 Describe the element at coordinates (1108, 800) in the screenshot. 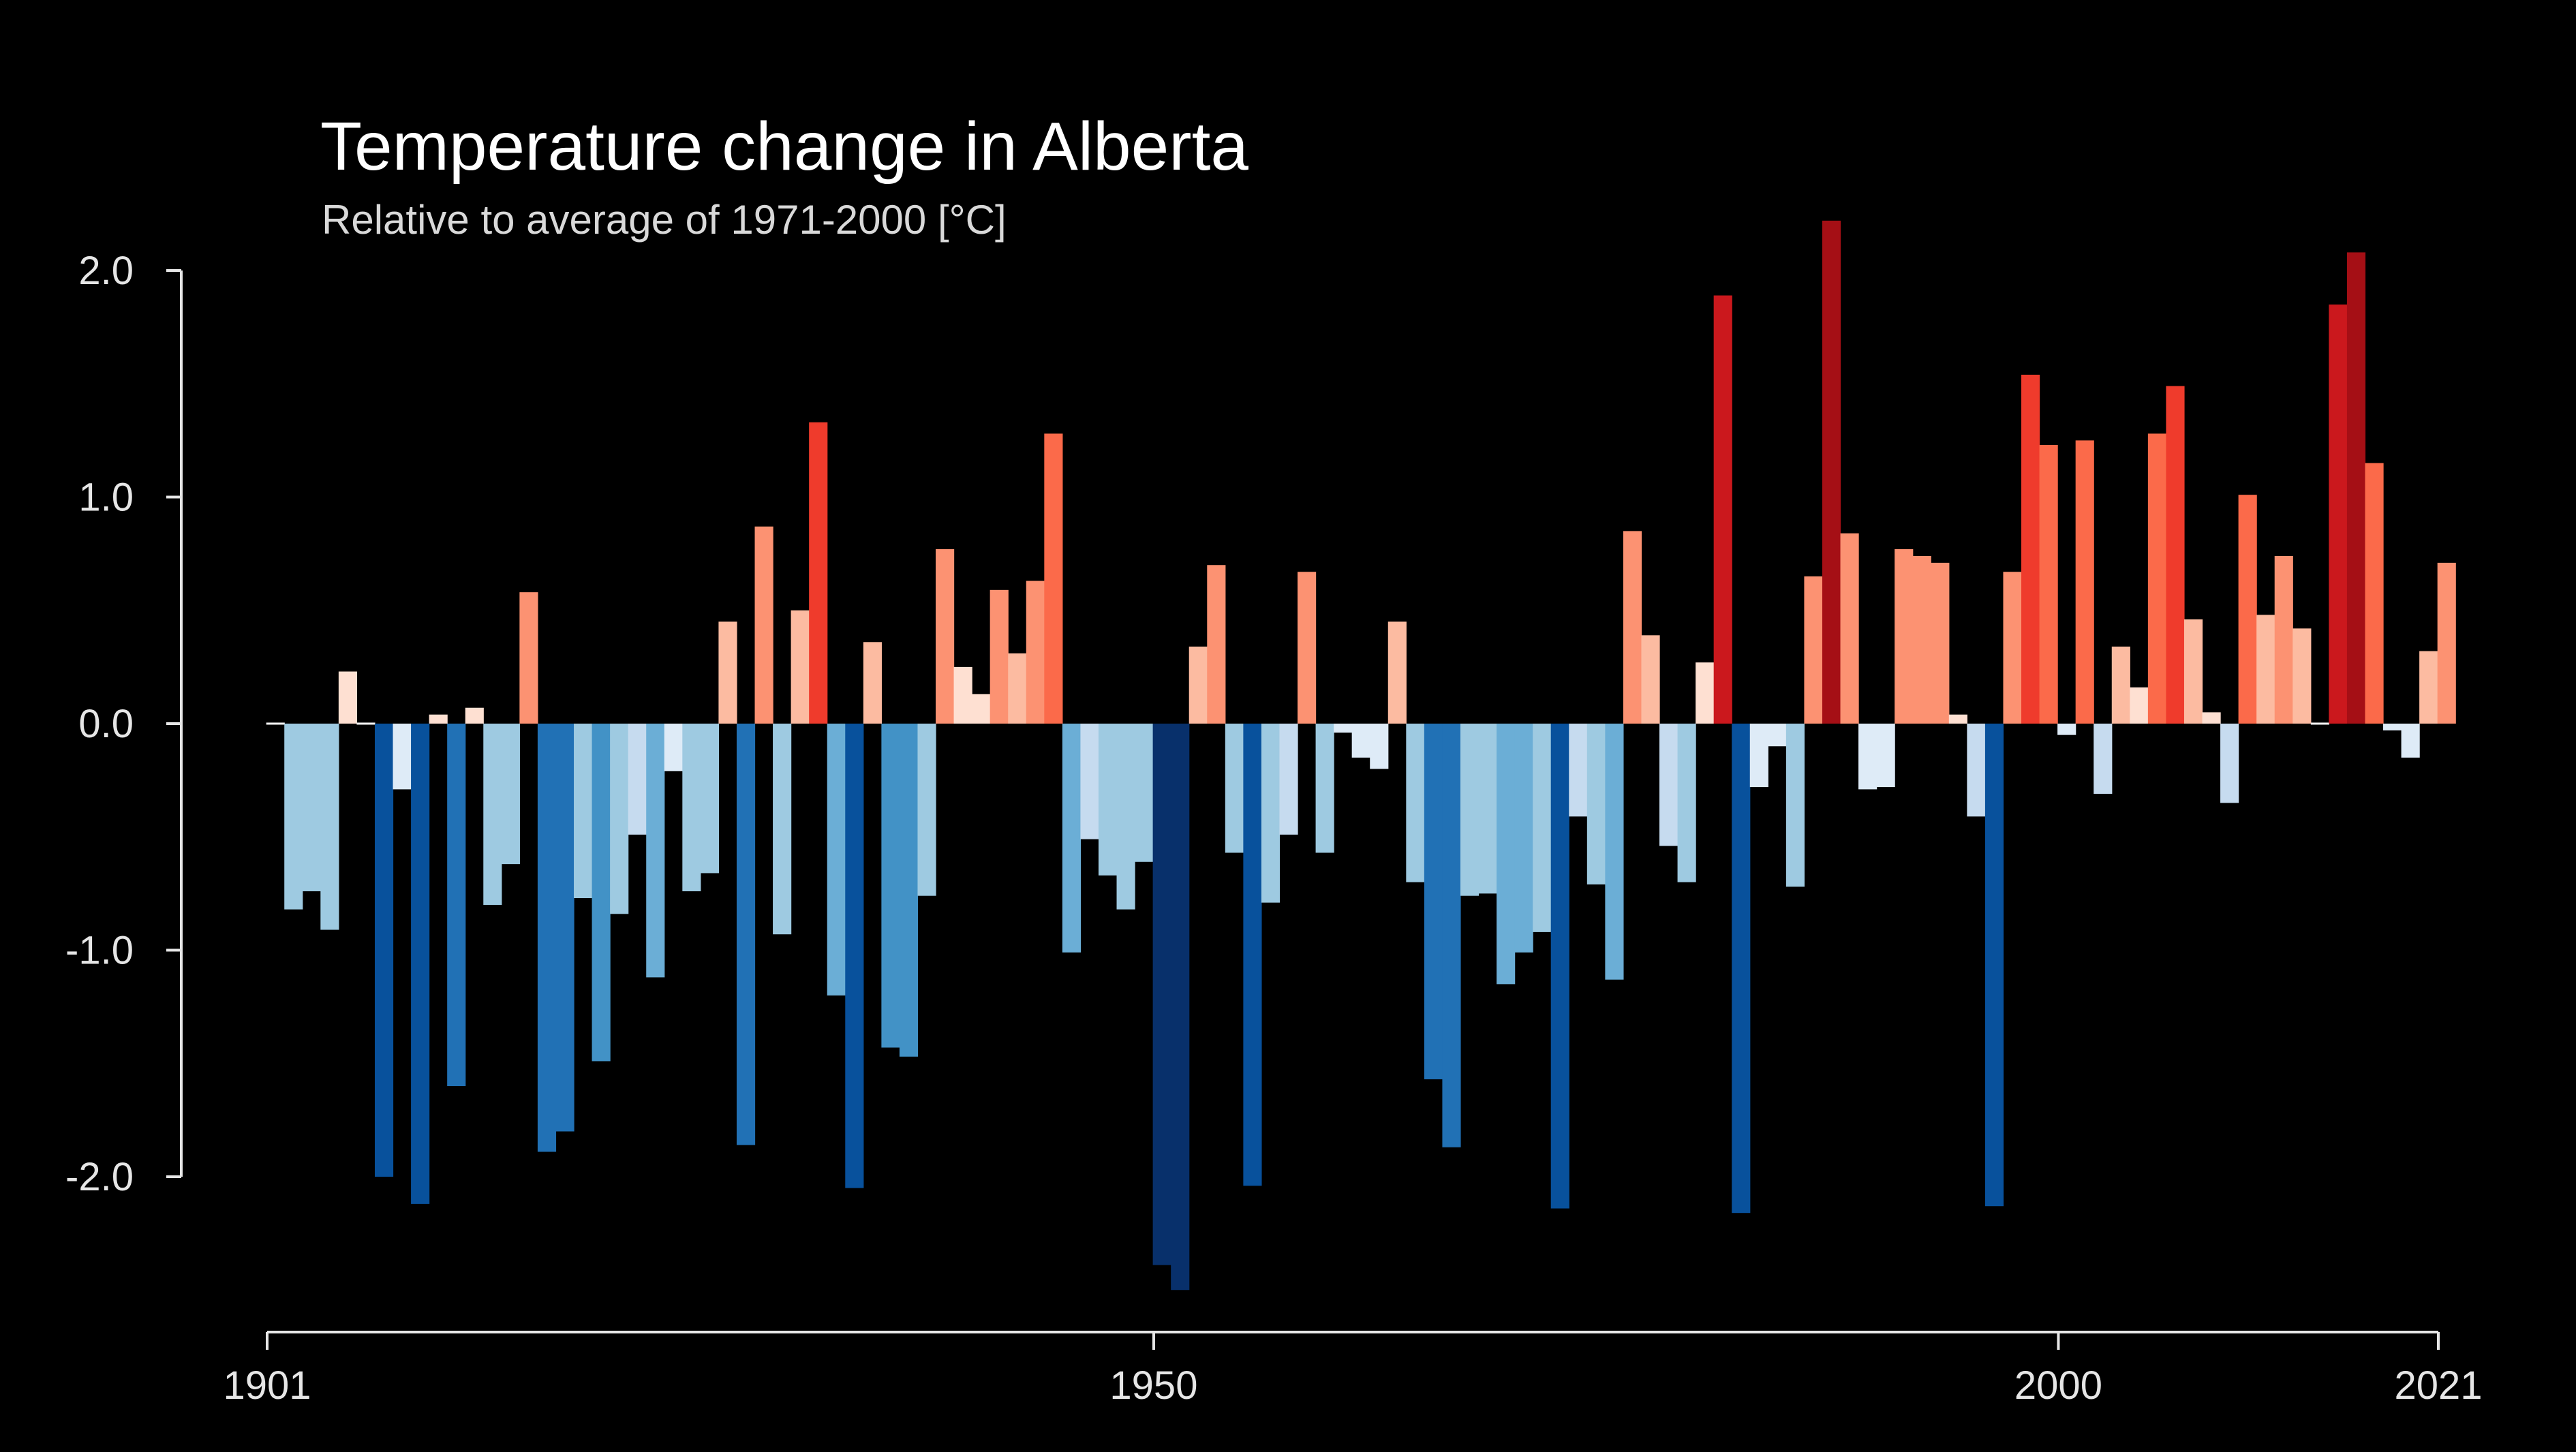

I see `bar-1947` at that location.